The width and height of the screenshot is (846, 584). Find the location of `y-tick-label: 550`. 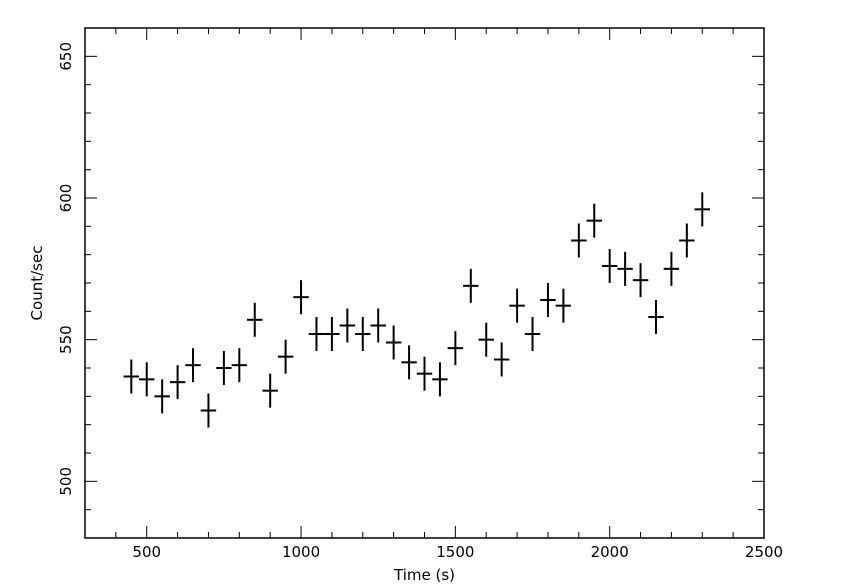

y-tick-label: 550 is located at coordinates (66, 339).